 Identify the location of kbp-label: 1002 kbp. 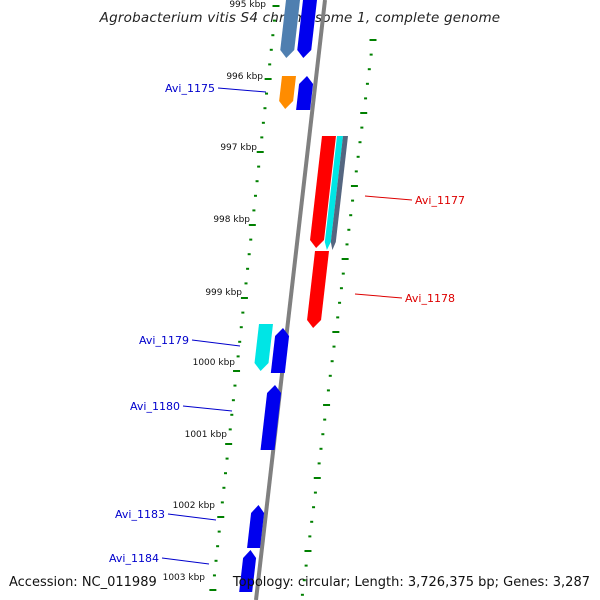
(194, 506).